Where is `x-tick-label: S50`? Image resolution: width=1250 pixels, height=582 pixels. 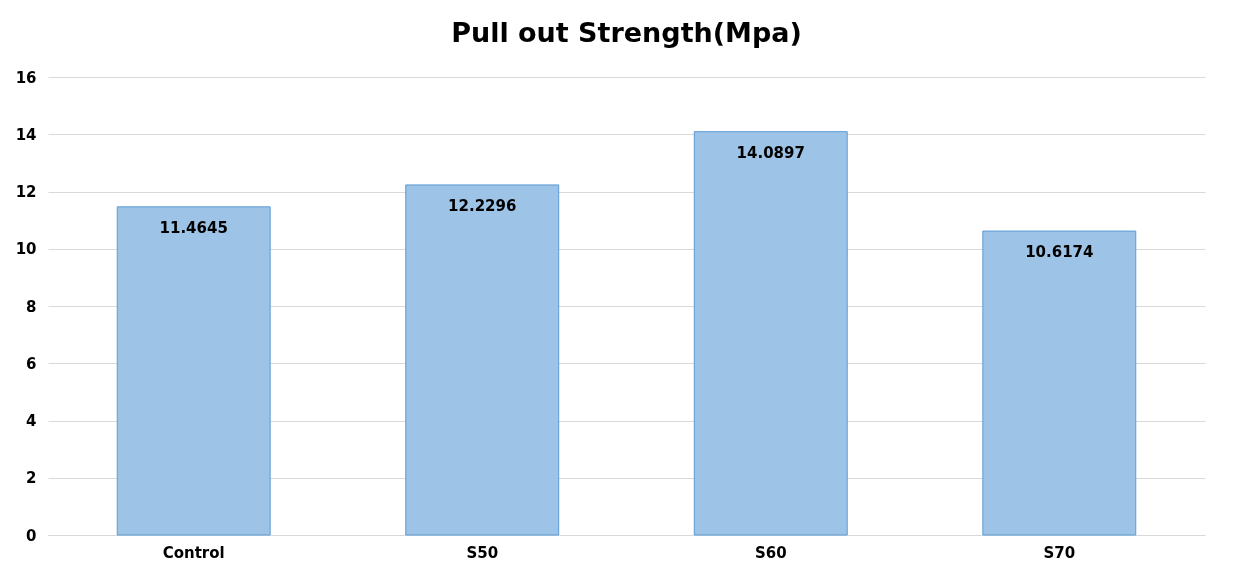 x-tick-label: S50 is located at coordinates (482, 552).